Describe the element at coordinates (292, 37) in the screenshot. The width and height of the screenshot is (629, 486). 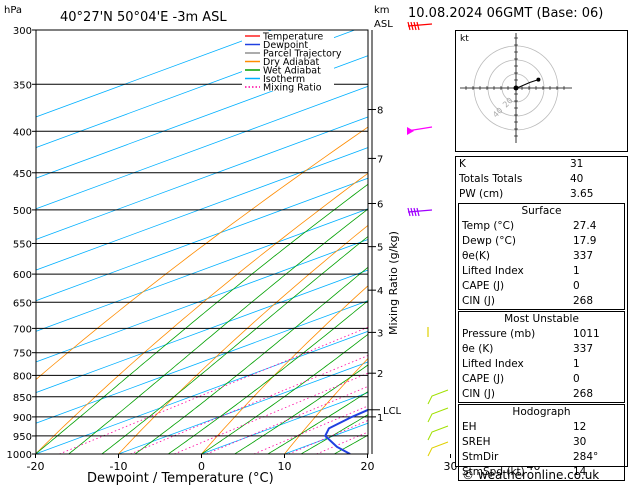
I see `legend-label: Temperature` at that location.